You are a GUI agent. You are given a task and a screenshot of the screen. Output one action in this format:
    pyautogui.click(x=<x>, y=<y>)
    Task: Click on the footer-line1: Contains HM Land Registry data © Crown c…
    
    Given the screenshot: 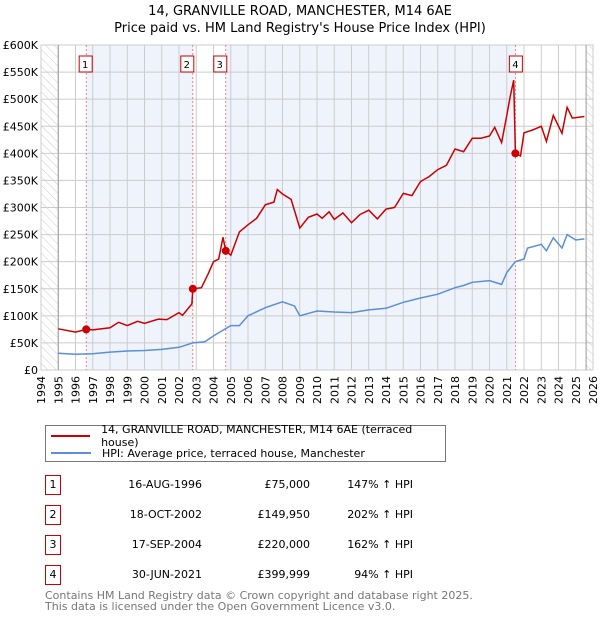 What is the action you would take?
    pyautogui.click(x=259, y=595)
    